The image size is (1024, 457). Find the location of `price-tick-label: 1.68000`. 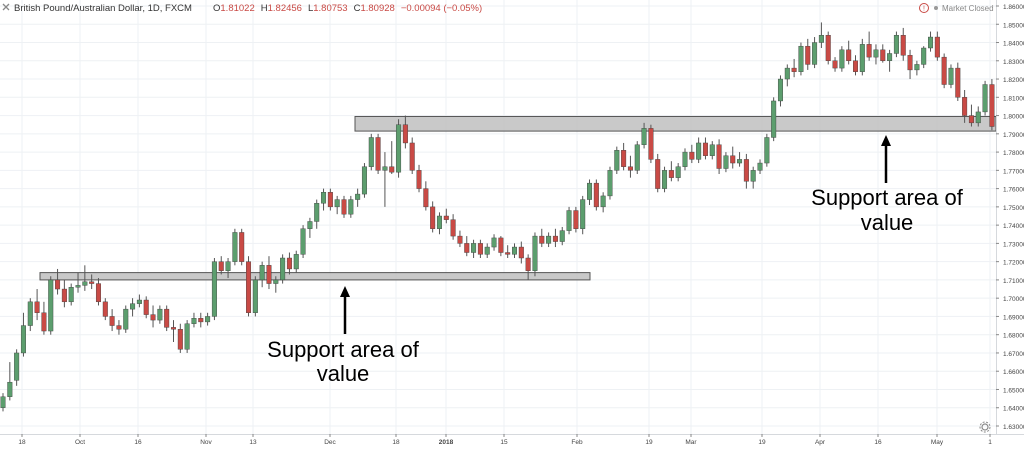

price-tick-label: 1.68000 is located at coordinates (1013, 336).